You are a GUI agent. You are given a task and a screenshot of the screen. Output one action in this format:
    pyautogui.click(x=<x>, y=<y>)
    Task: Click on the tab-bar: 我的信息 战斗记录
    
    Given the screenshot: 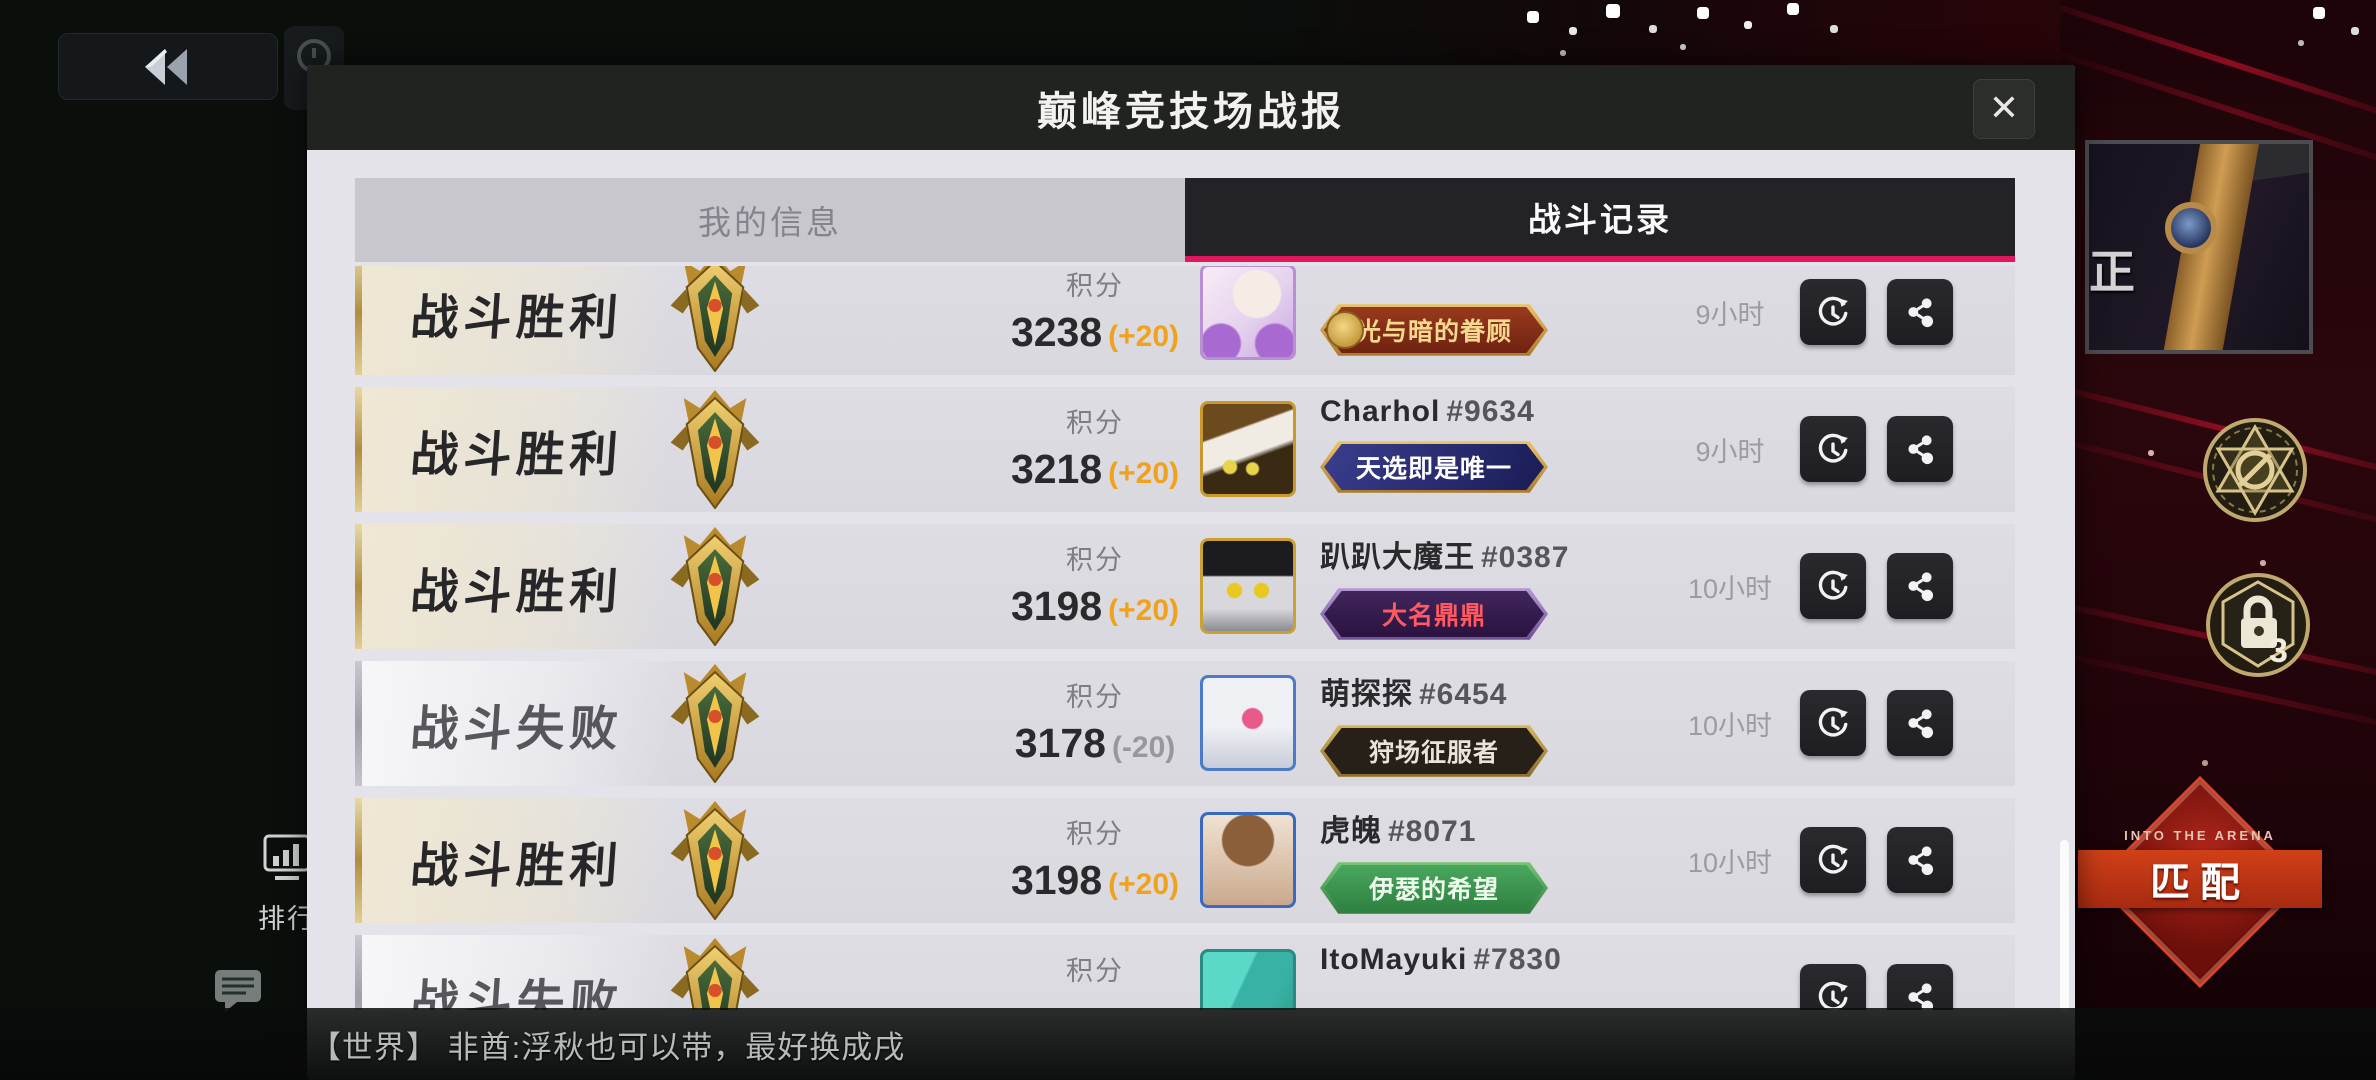 What is the action you would take?
    pyautogui.click(x=1185, y=220)
    